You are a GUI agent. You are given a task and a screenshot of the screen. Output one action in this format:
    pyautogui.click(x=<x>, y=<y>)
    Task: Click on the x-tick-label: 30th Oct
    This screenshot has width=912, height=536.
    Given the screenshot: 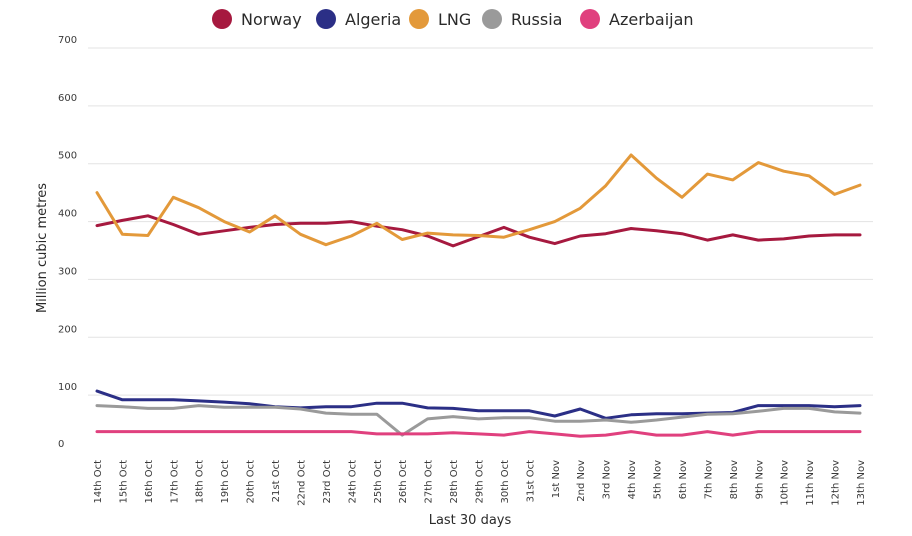 What is the action you would take?
    pyautogui.click(x=505, y=482)
    